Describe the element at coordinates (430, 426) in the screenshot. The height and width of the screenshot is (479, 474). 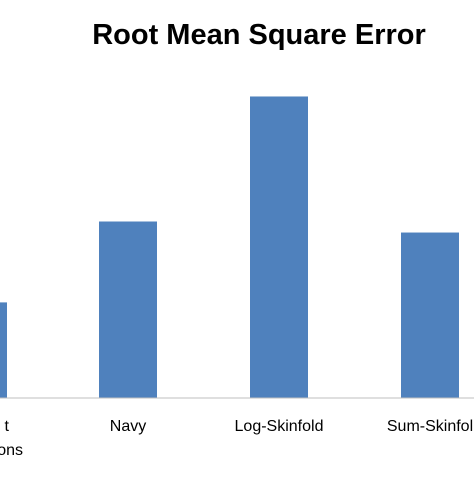
I see `x-tick-label-3-0: Sum-Skinfol` at that location.